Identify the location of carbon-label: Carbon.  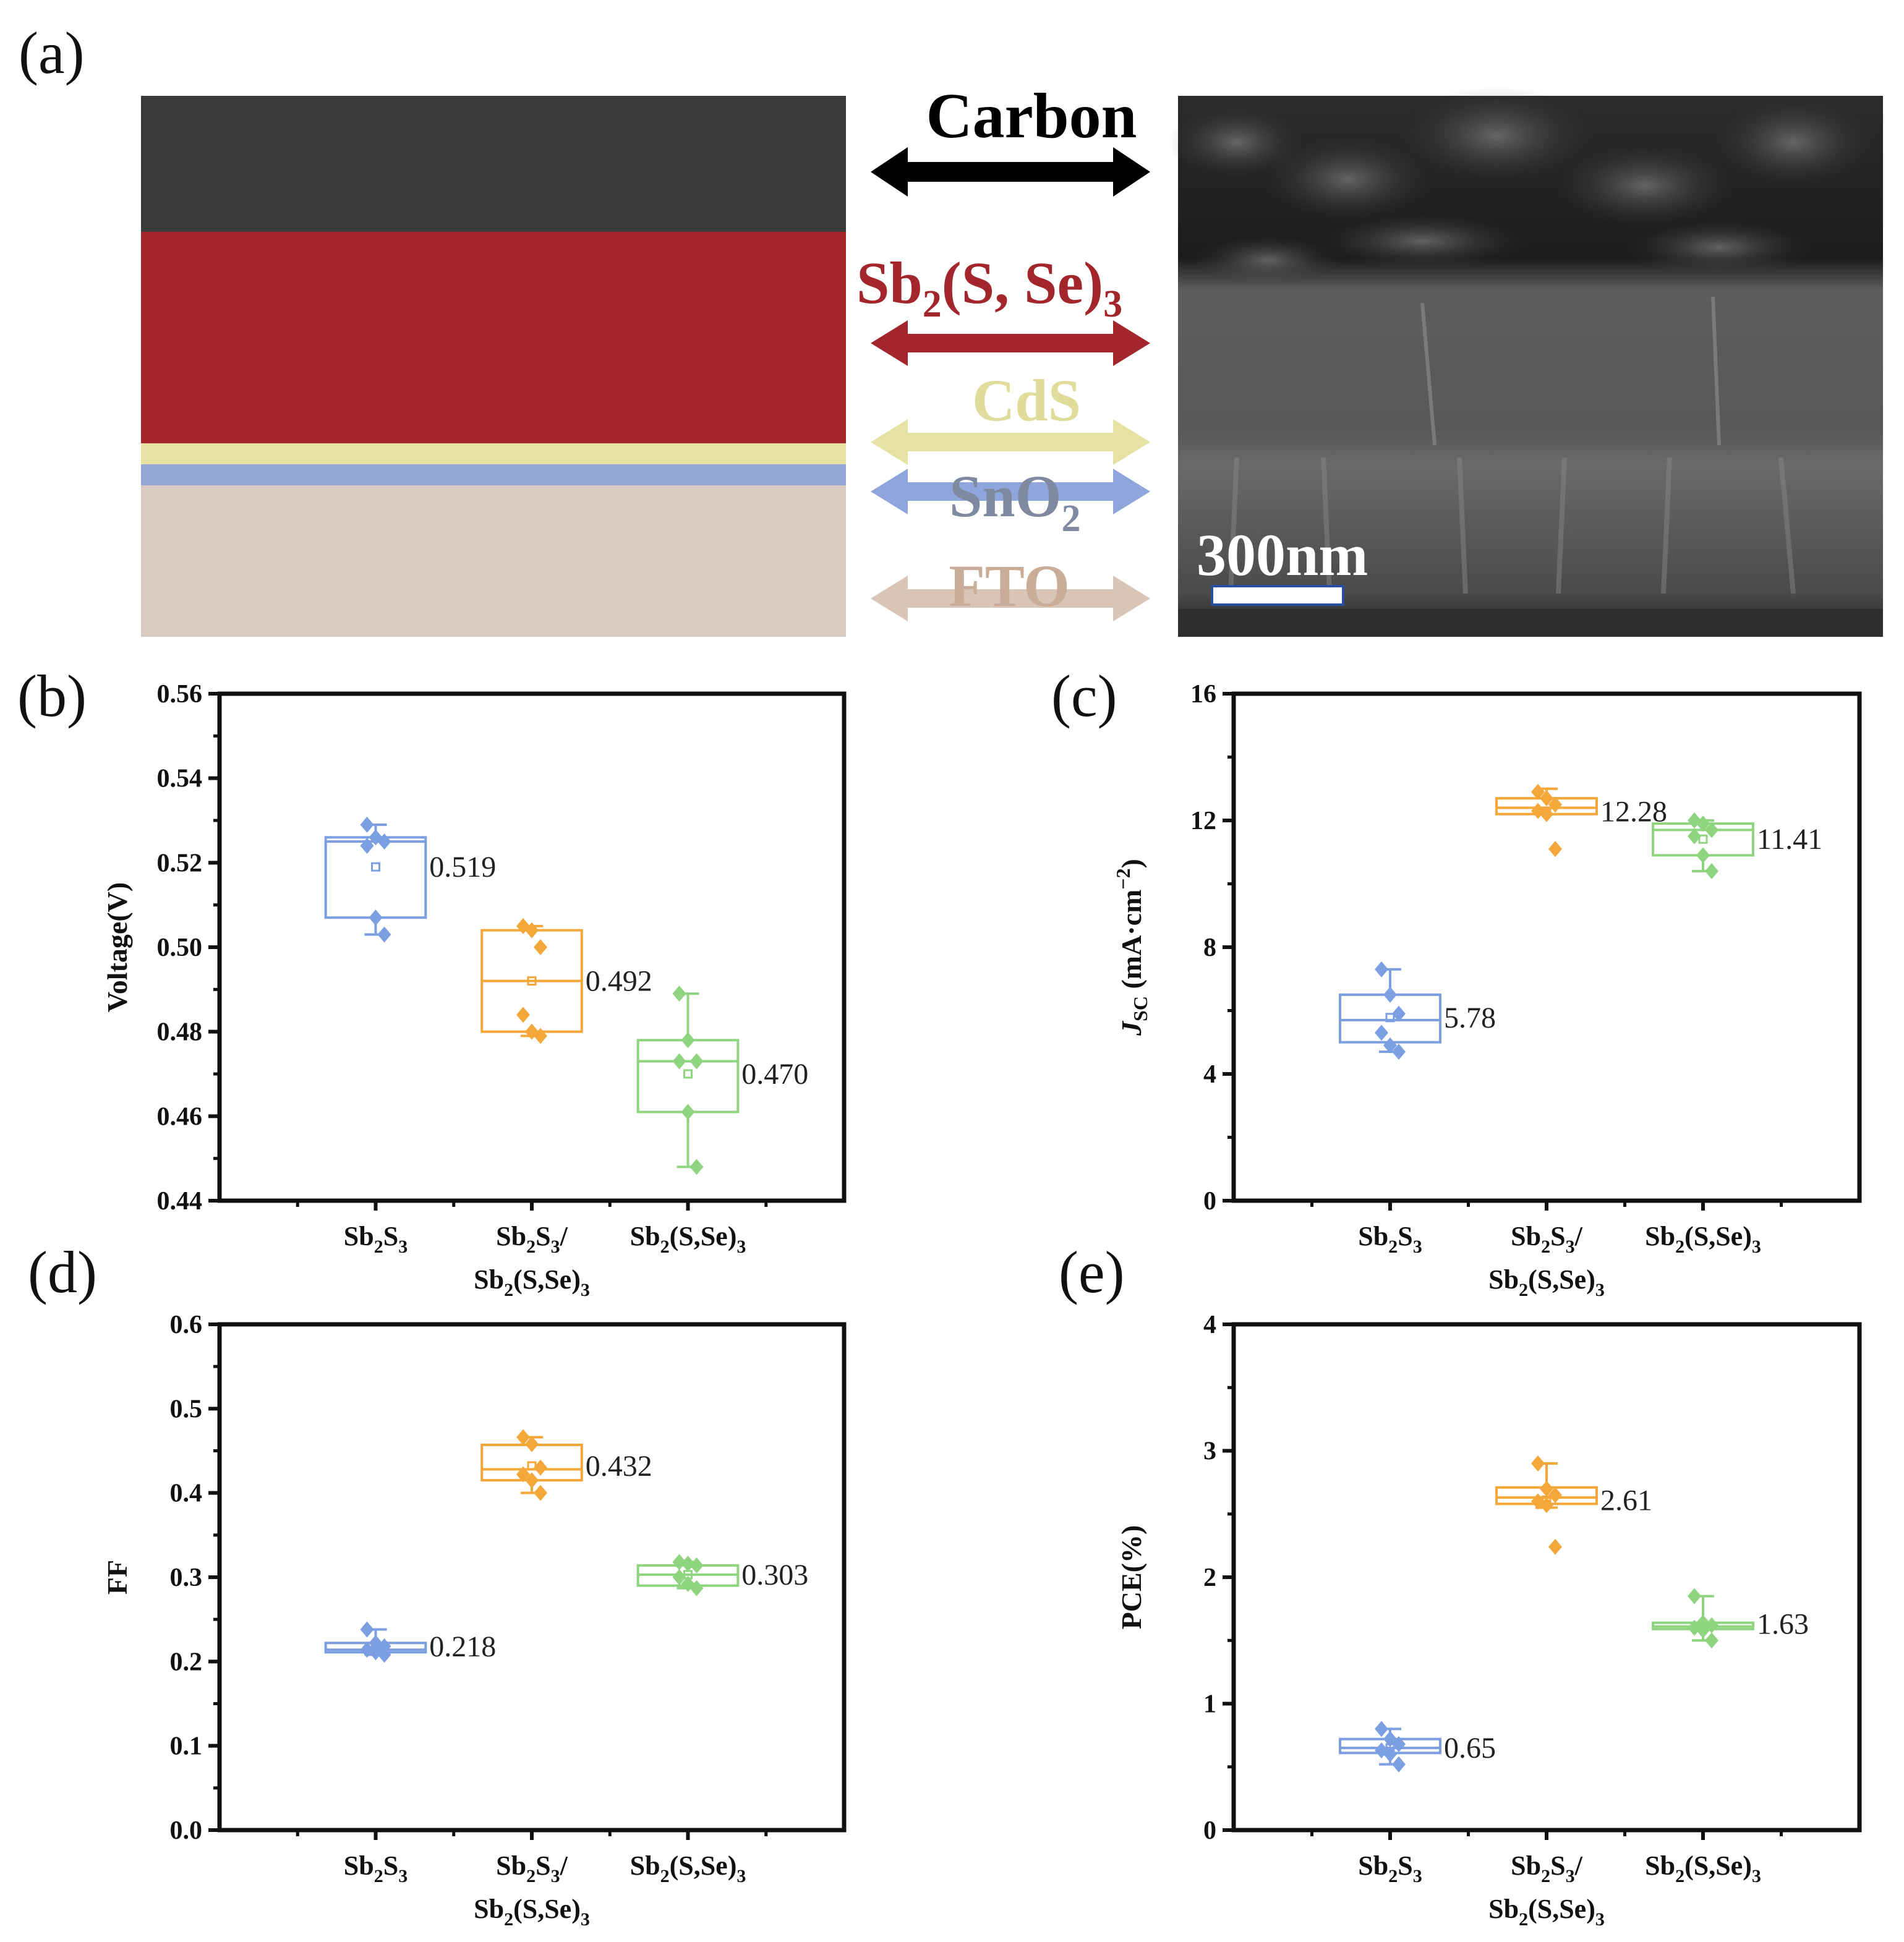
(1031, 115).